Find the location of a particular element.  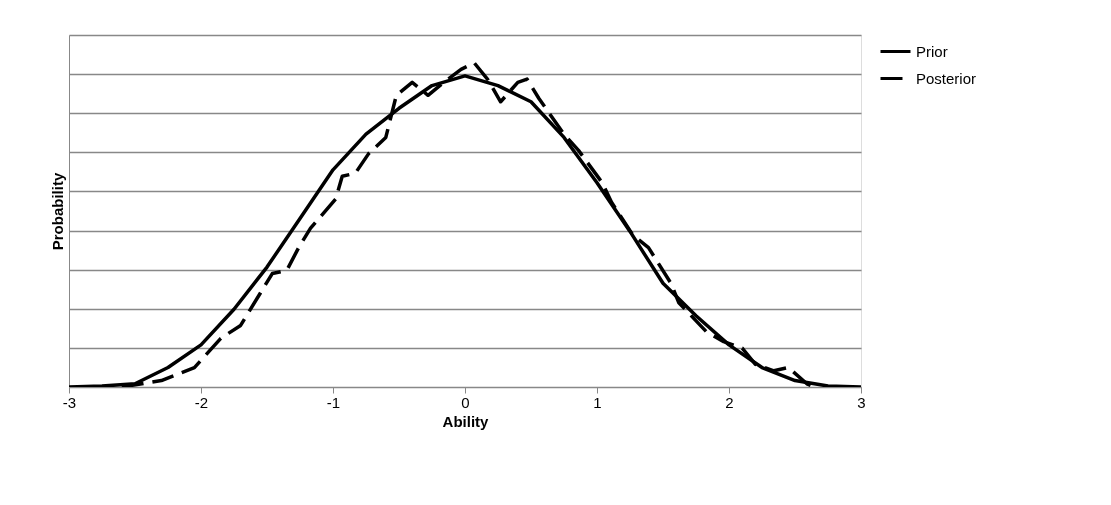

x-tick-label: 2 is located at coordinates (729, 402).